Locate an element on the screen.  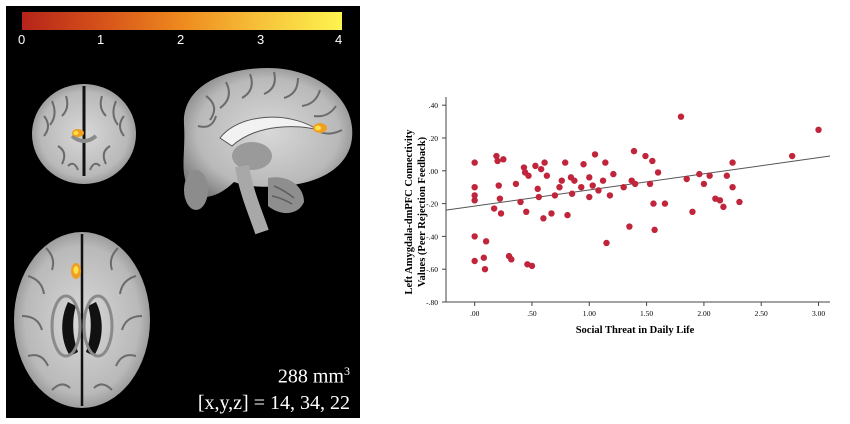
y-tick-label: .40 is located at coordinates (434, 105).